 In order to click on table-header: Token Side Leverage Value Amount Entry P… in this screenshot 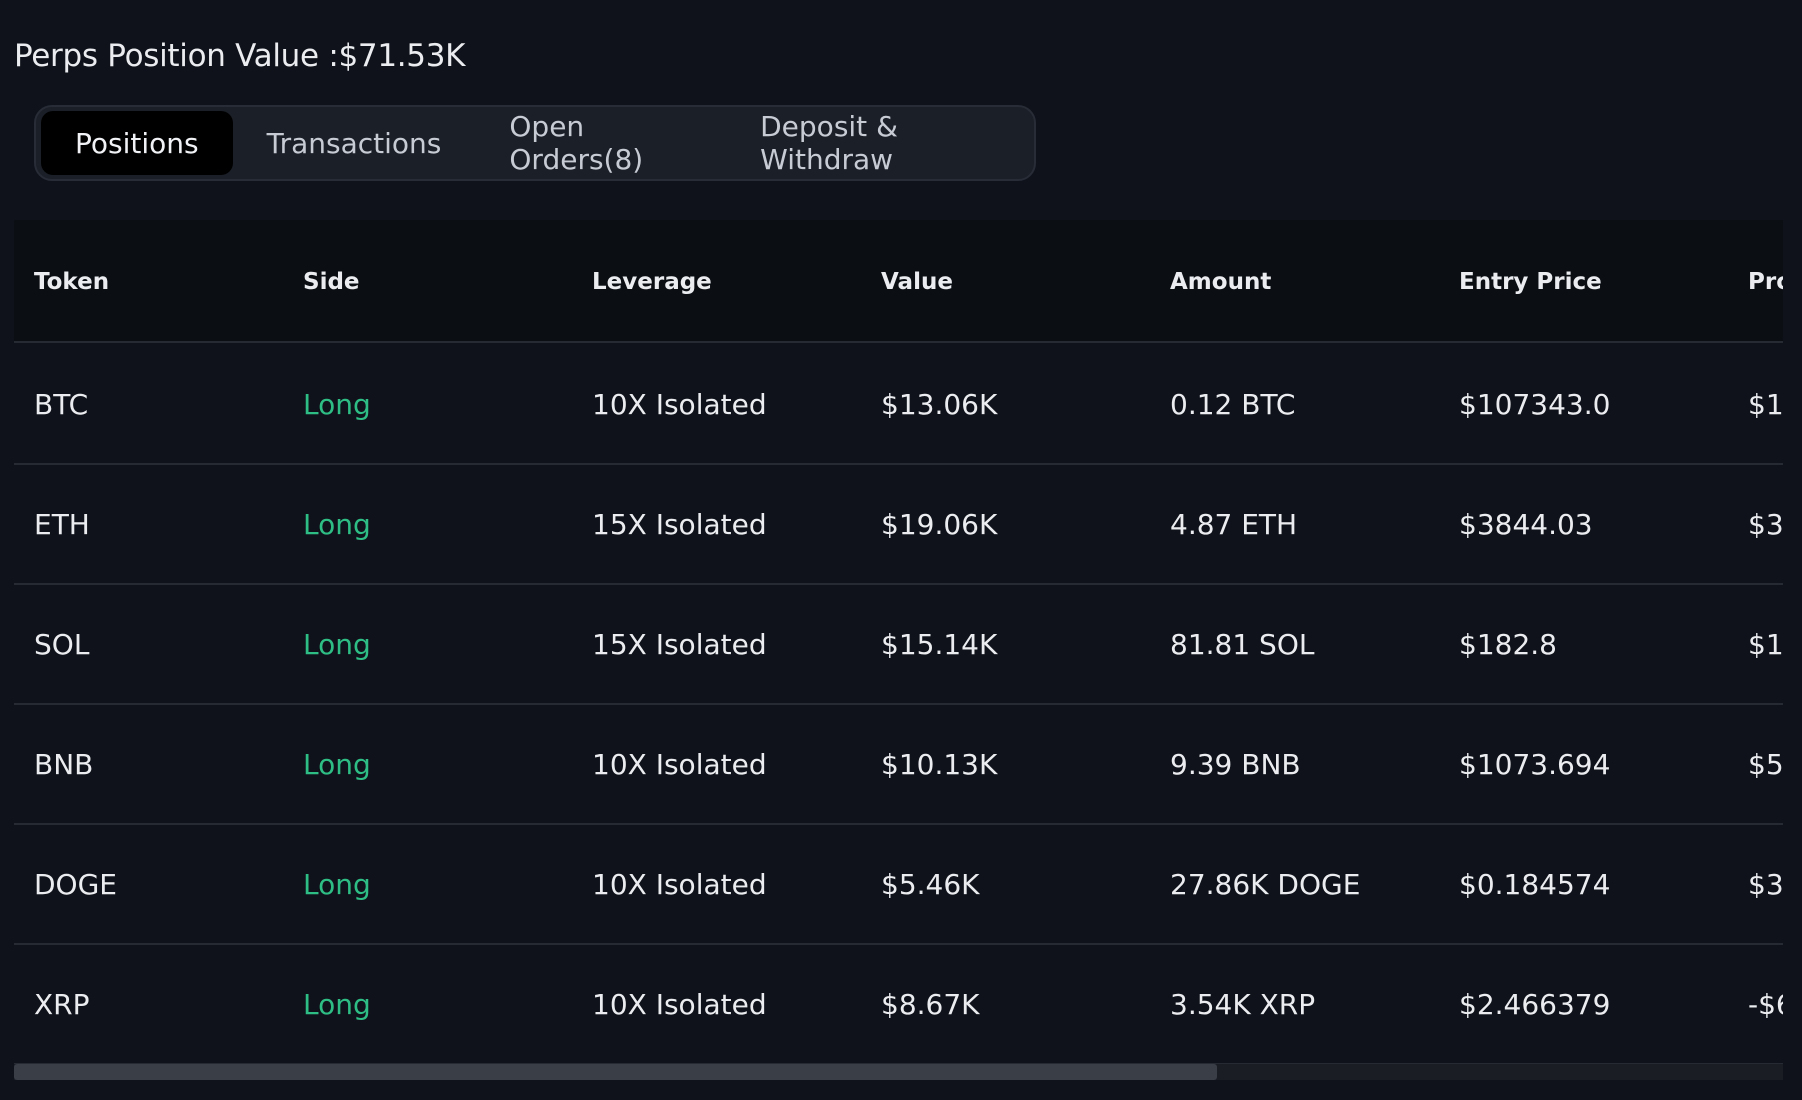, I will do `click(898, 281)`.